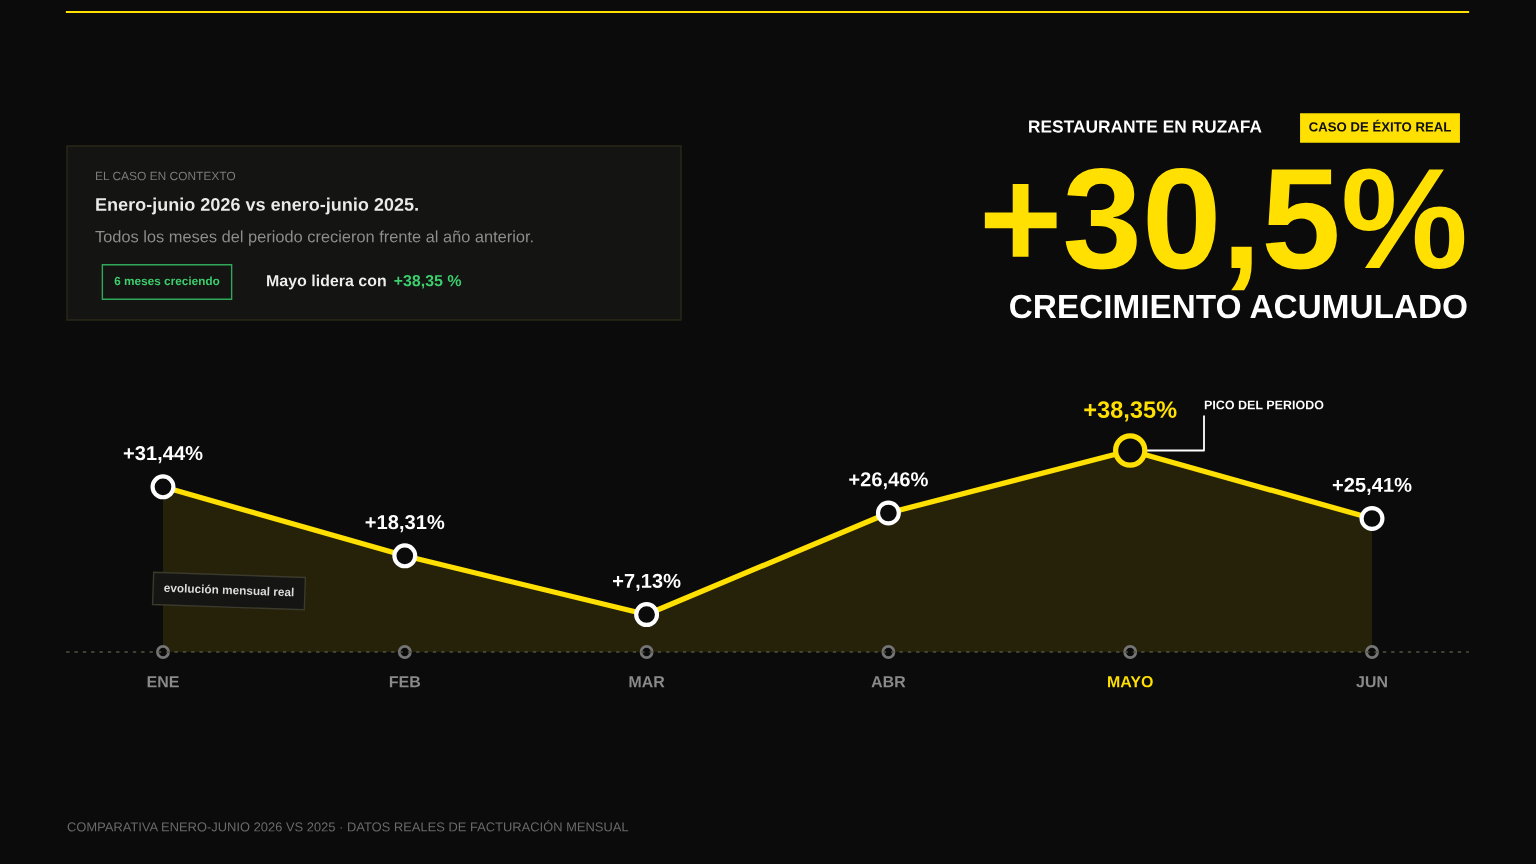  I want to click on text: CASO DE ÉXITO REAL, so click(1380, 125).